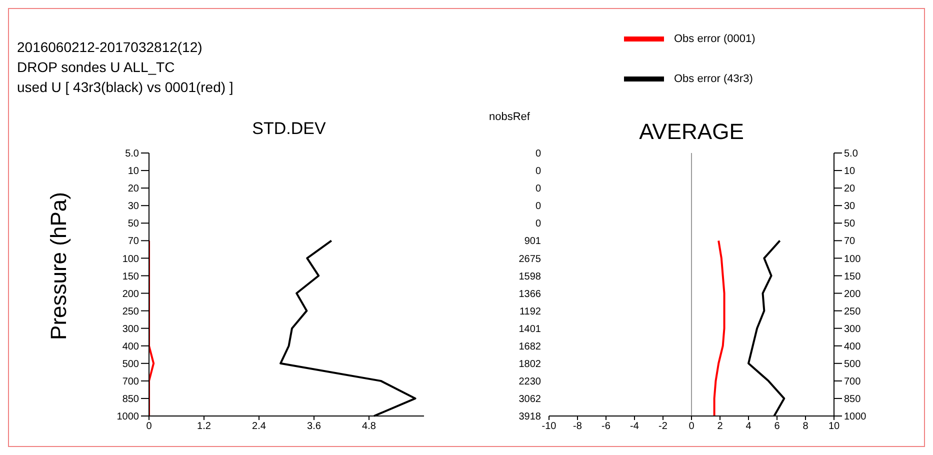  I want to click on x-tick-label: 2.4, so click(259, 426).